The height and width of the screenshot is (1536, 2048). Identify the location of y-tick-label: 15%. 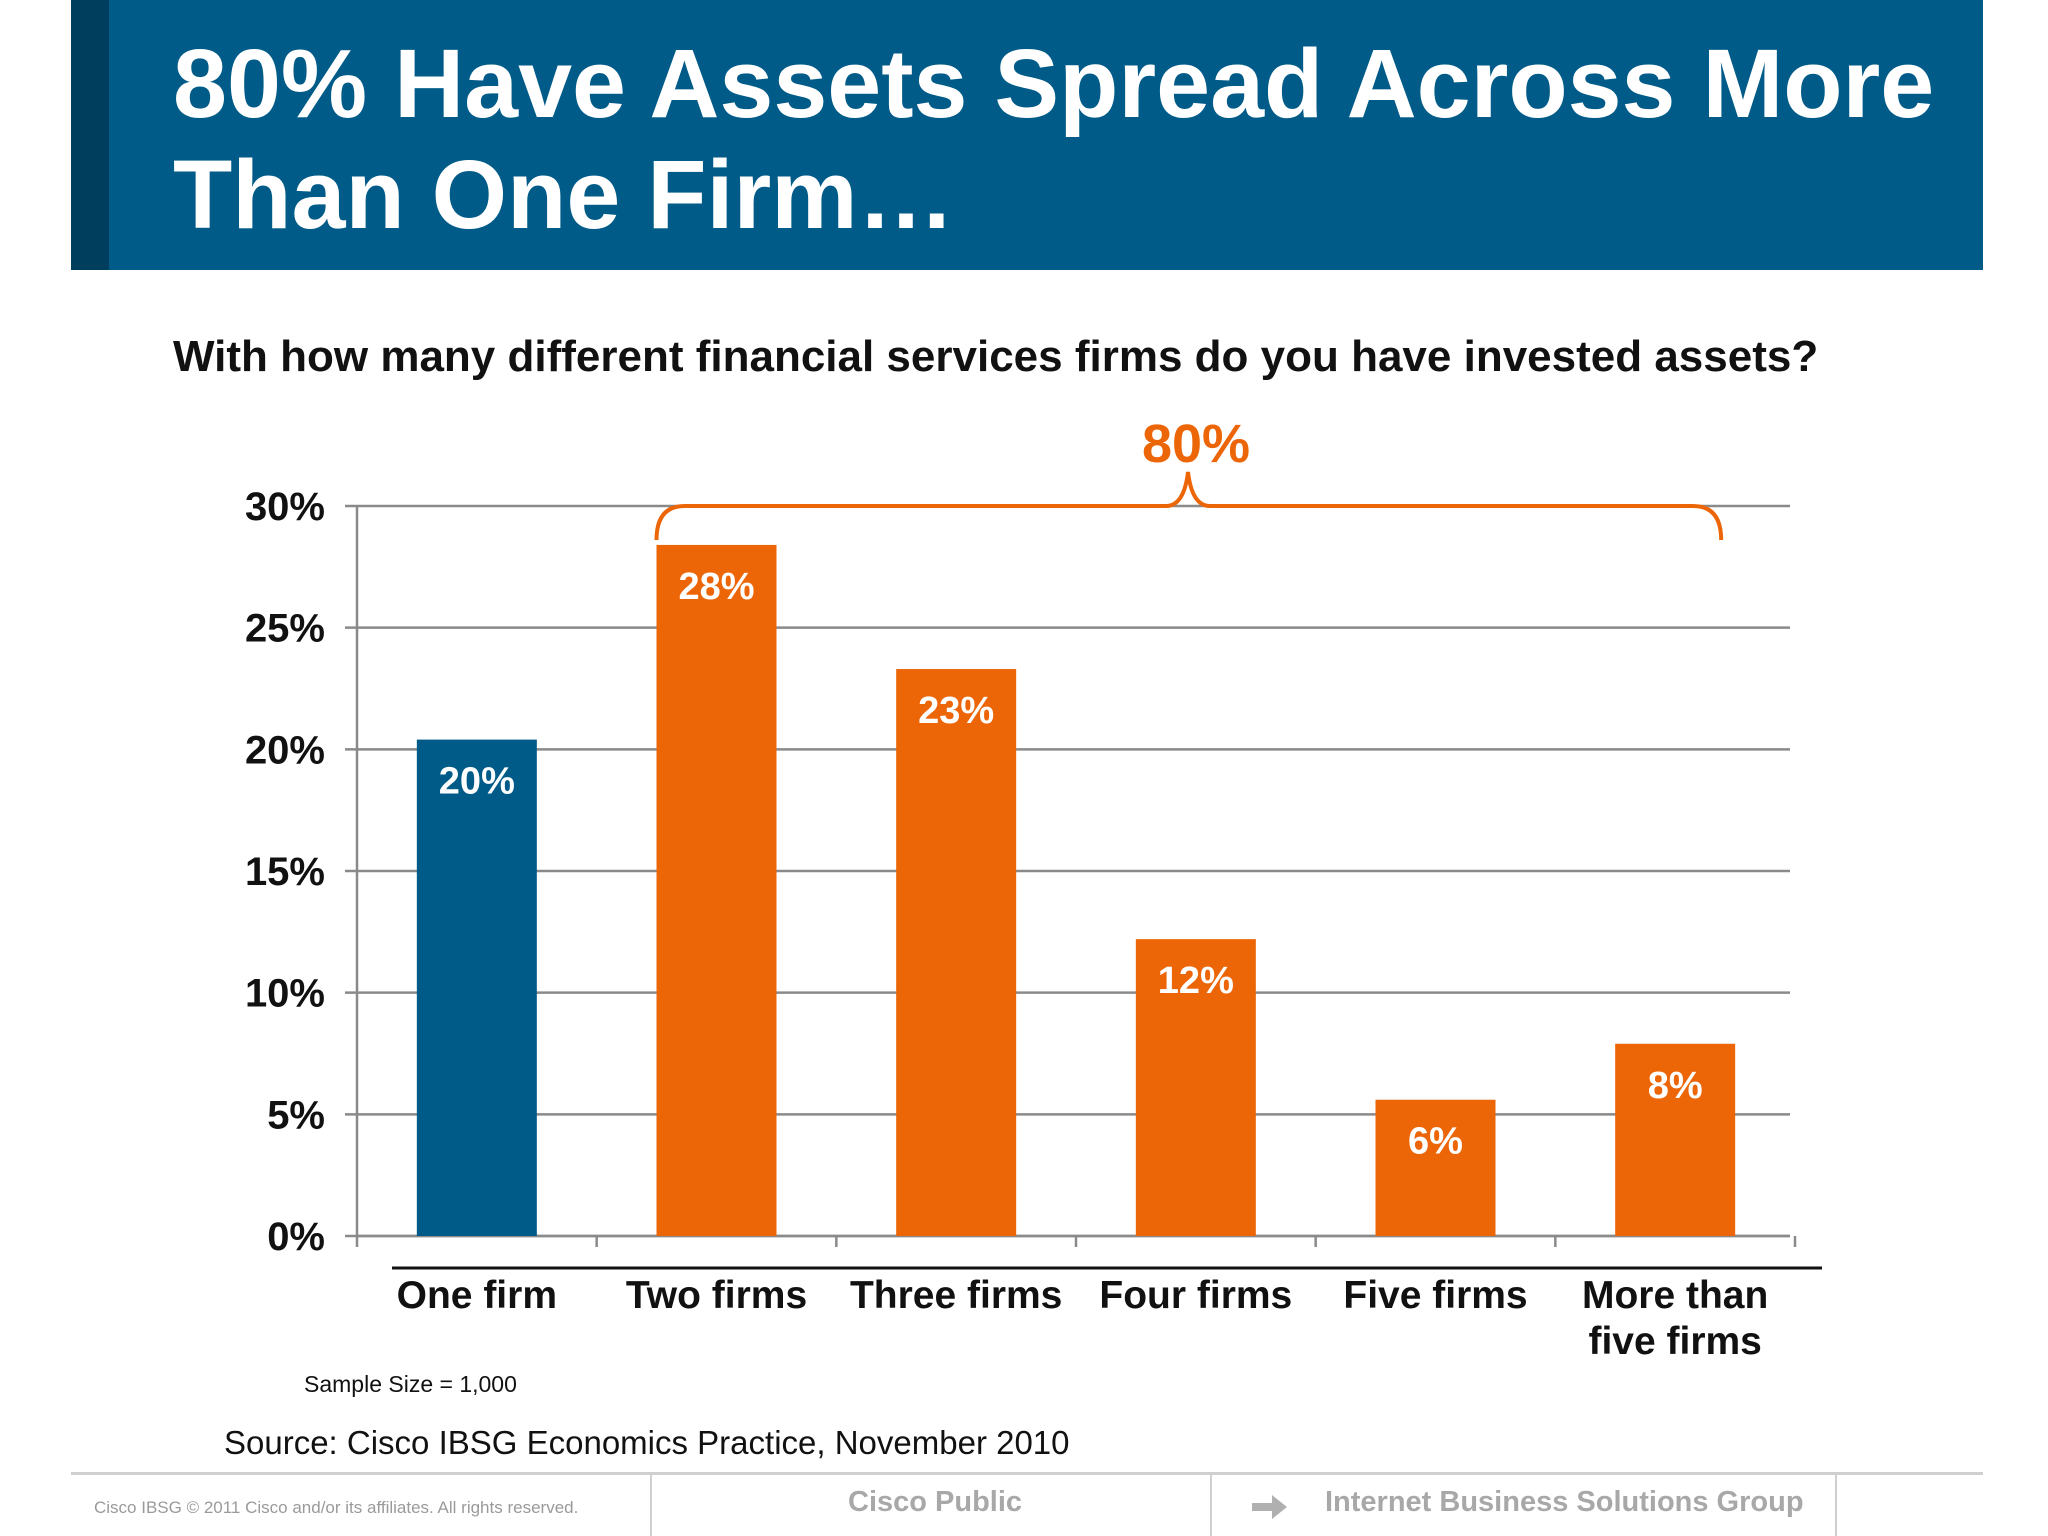
(285, 872).